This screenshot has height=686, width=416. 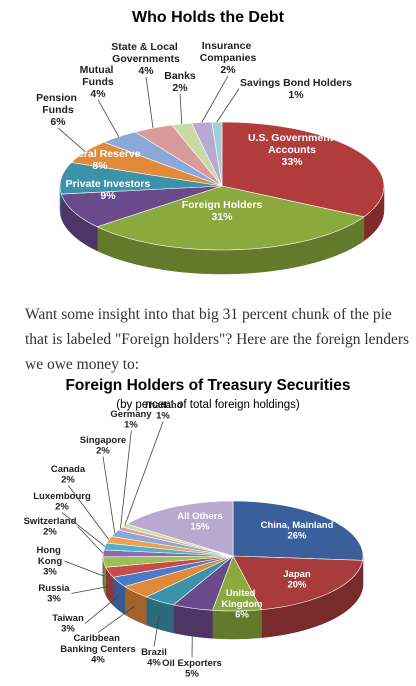 I want to click on slice-name-line: Governments, so click(x=146, y=59).